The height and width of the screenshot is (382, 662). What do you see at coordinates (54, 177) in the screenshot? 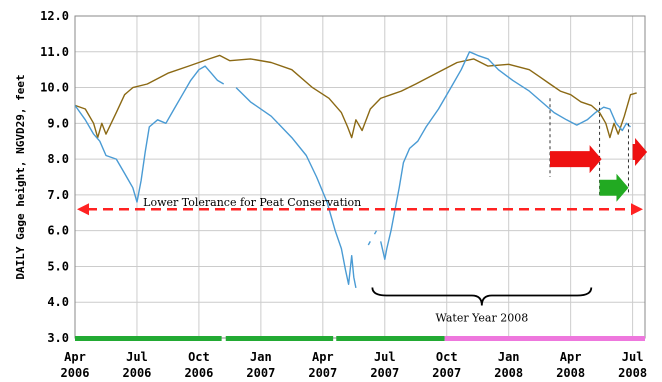
I see `y-tick-labels: 3.0 4.0 5.0 6.0 7.0 8.0 9.0 10.0 11.0 12.0` at bounding box center [54, 177].